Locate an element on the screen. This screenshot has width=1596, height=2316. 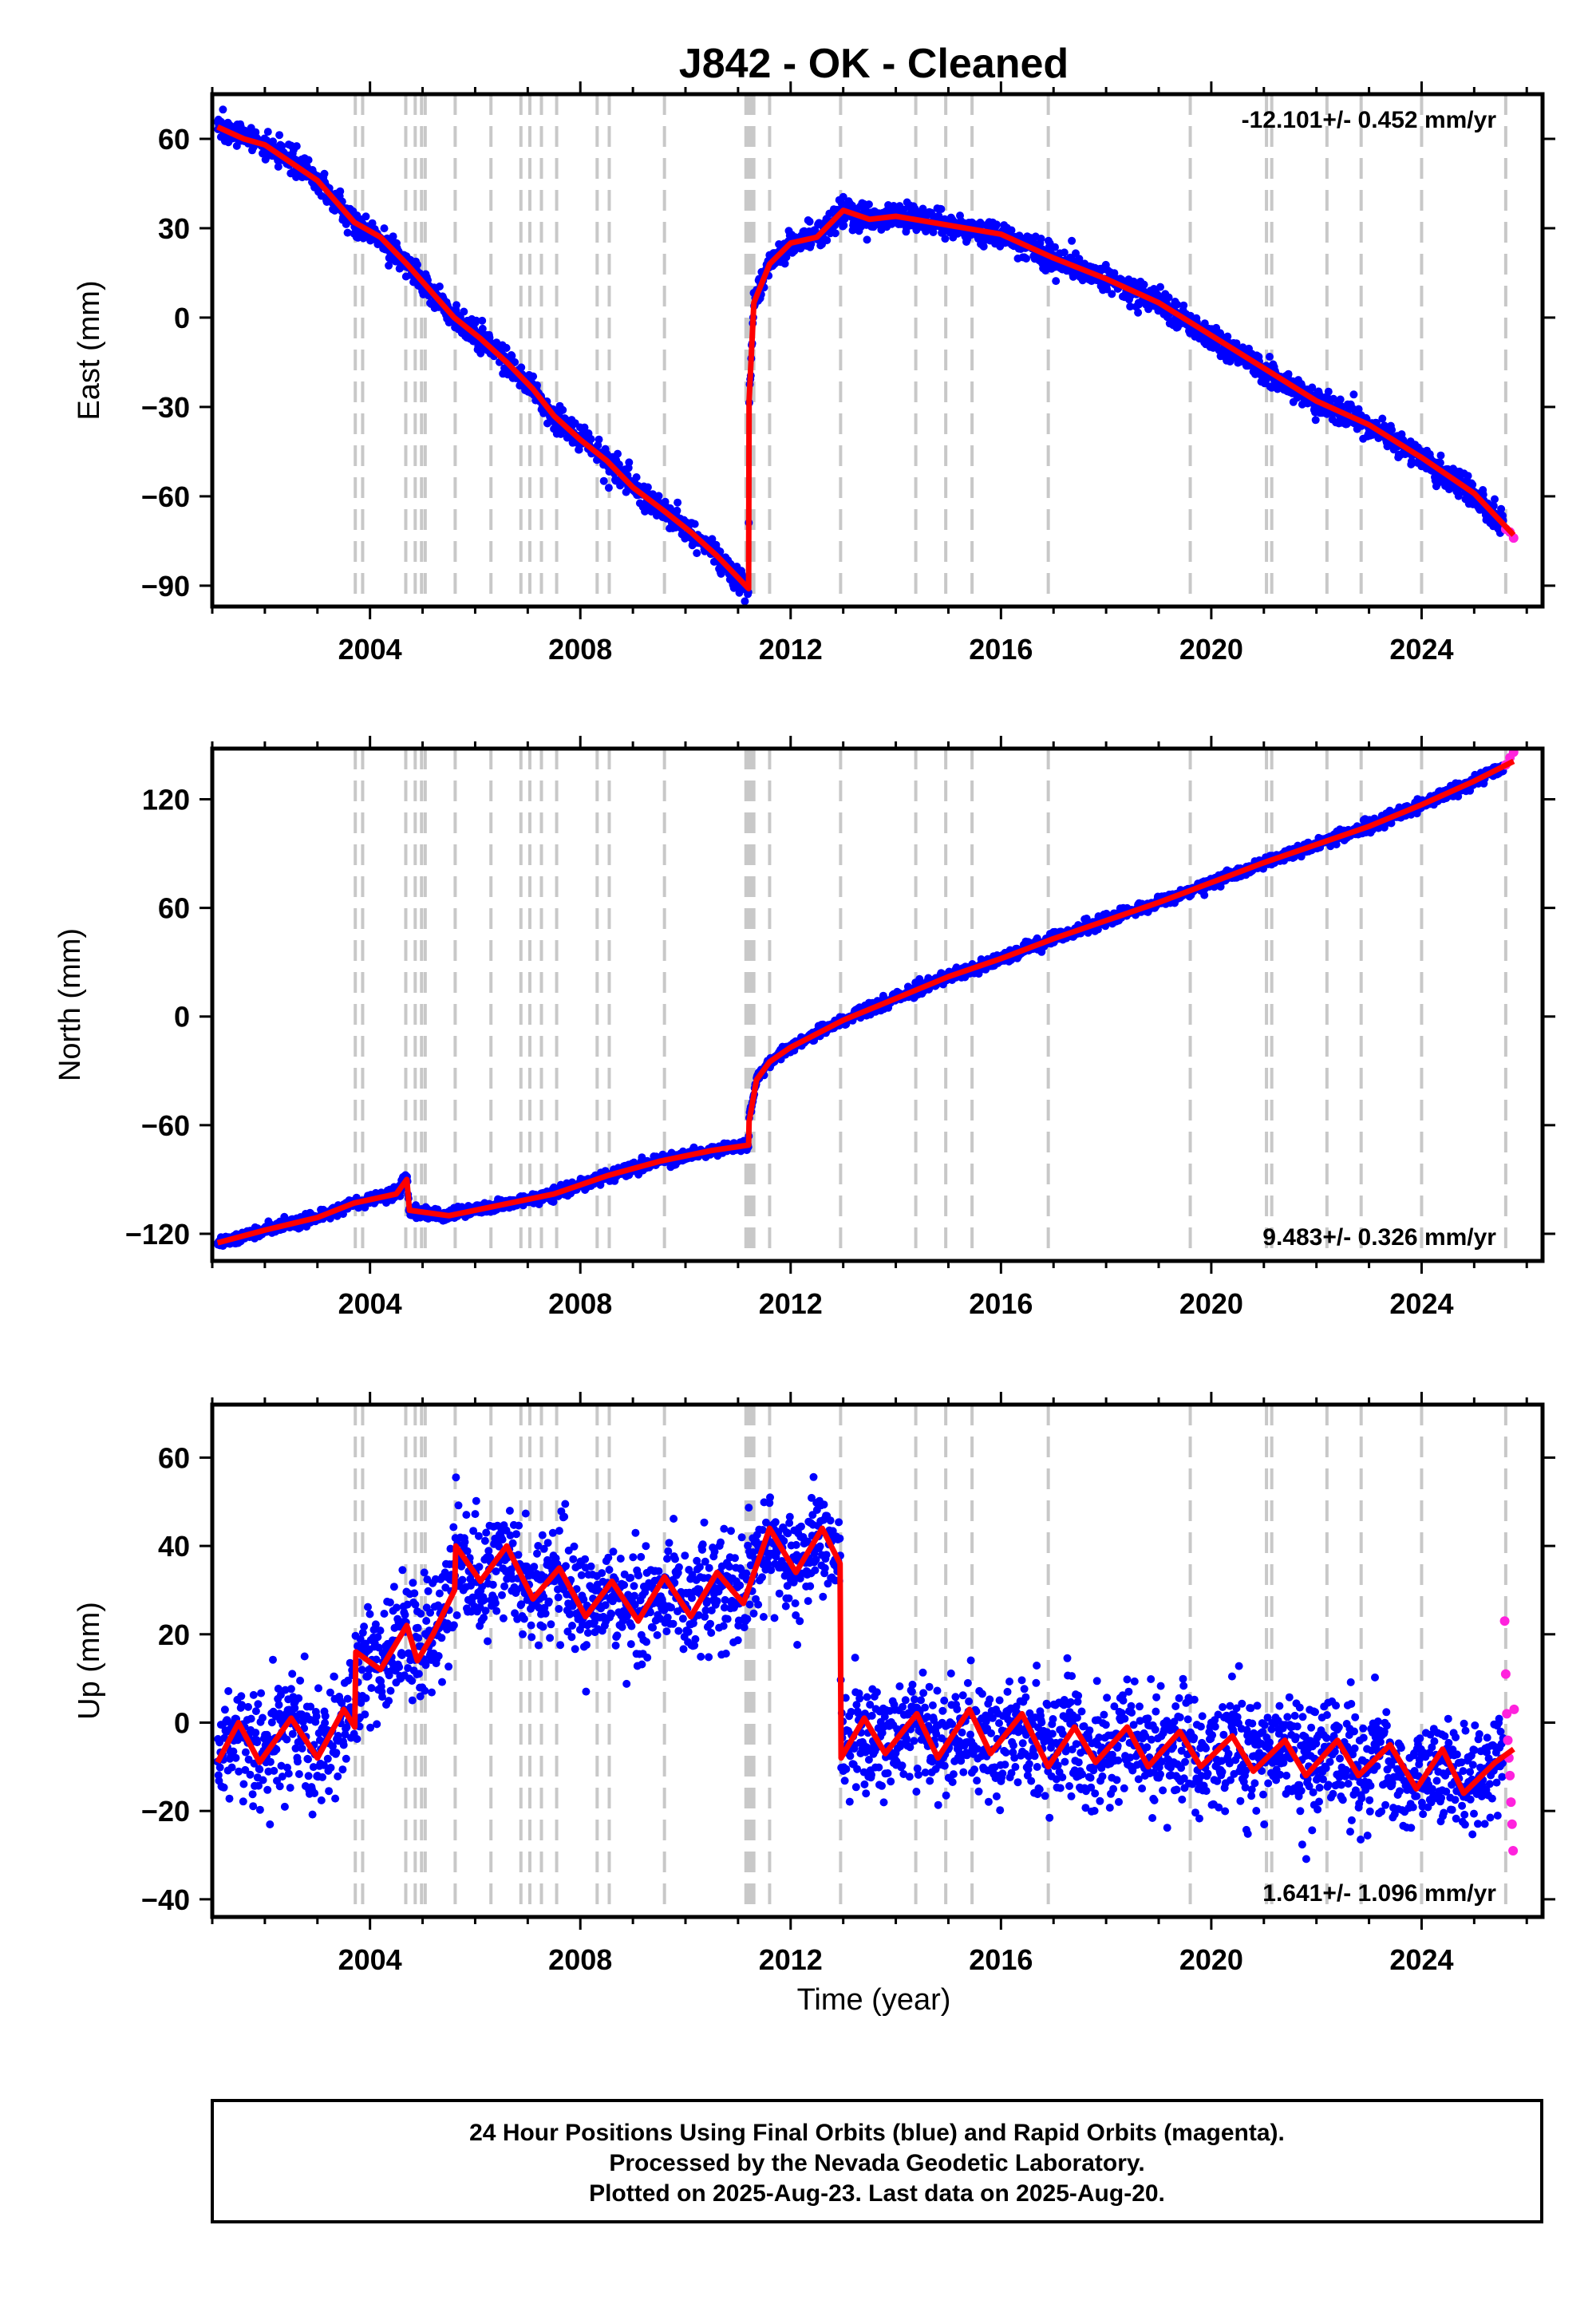
x-tick-label: 2020 is located at coordinates (1211, 649).